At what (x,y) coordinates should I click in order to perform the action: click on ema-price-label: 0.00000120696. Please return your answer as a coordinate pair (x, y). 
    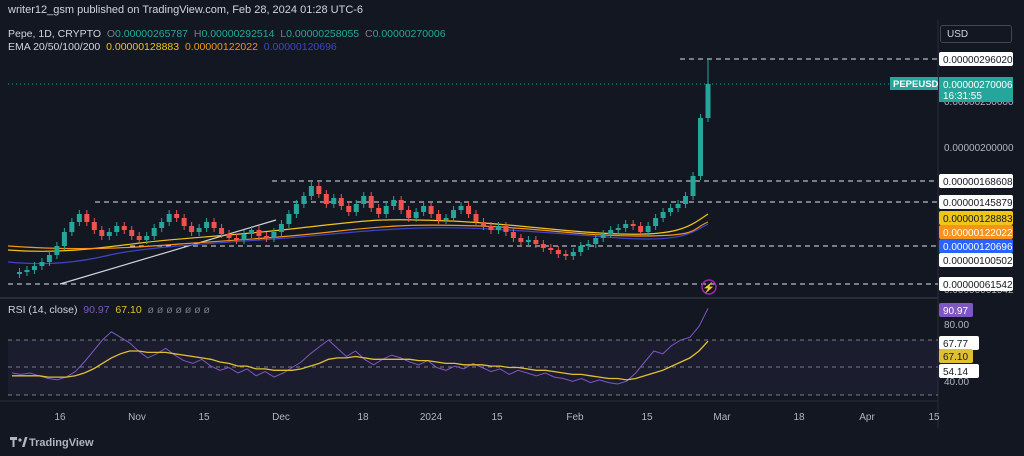
    Looking at the image, I should click on (978, 247).